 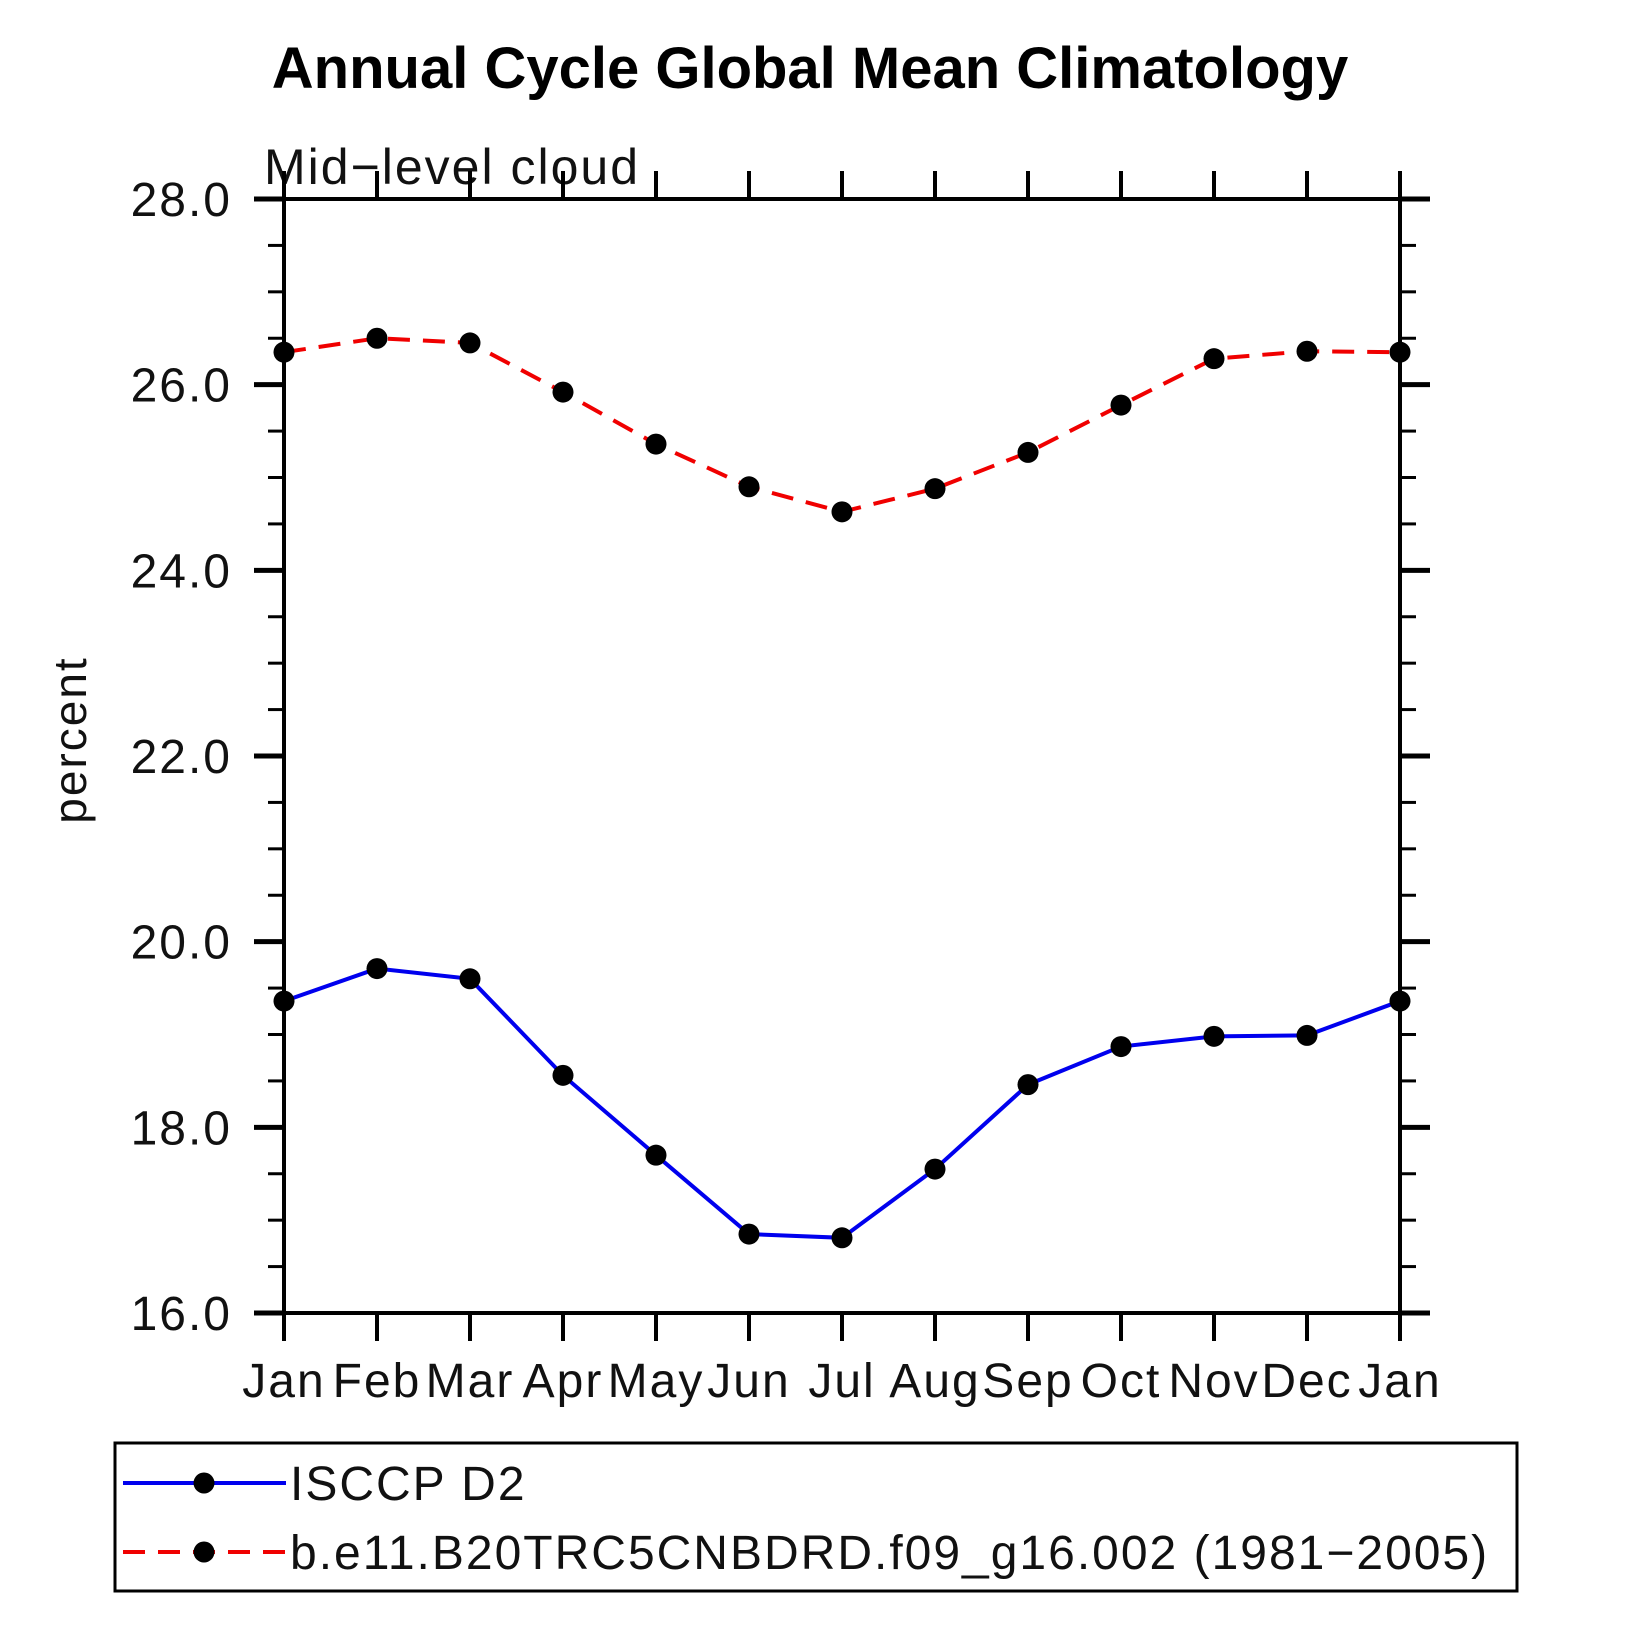 What do you see at coordinates (377, 969) in the screenshot?
I see `data-point-0-Feb` at bounding box center [377, 969].